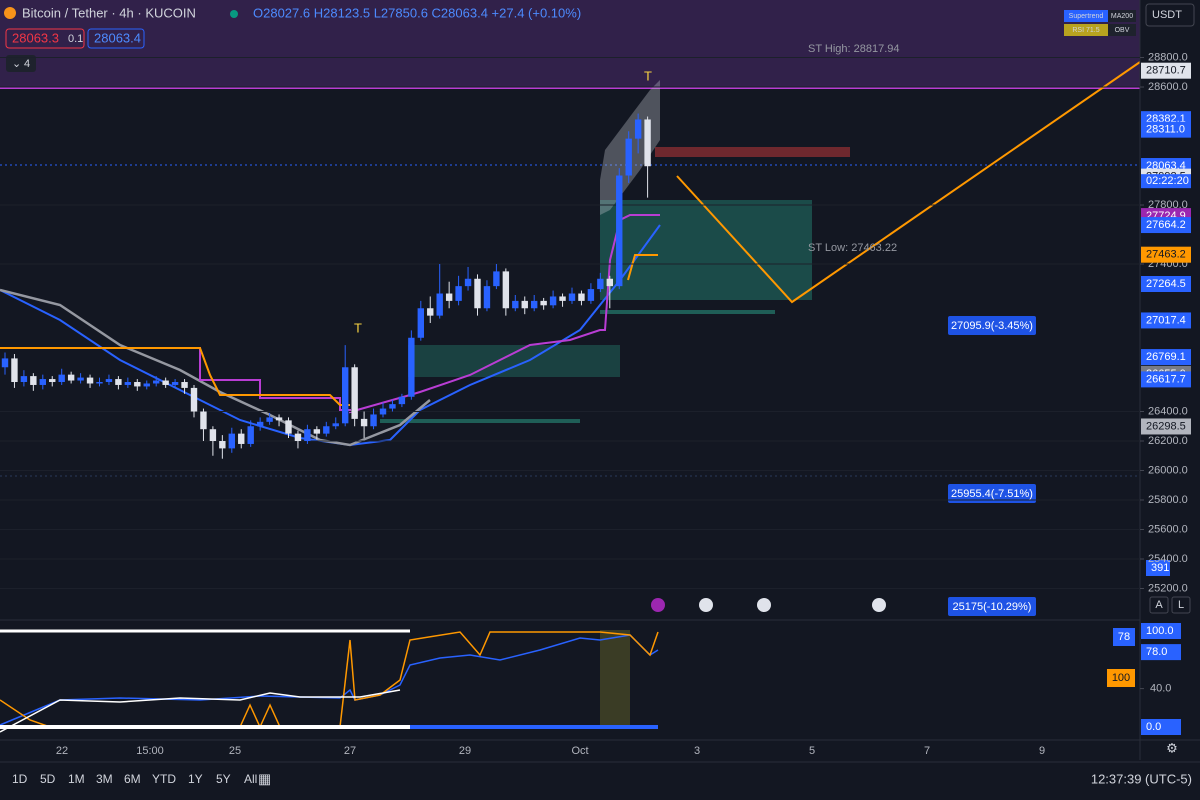  I want to click on supertrend-down, so click(175, 376).